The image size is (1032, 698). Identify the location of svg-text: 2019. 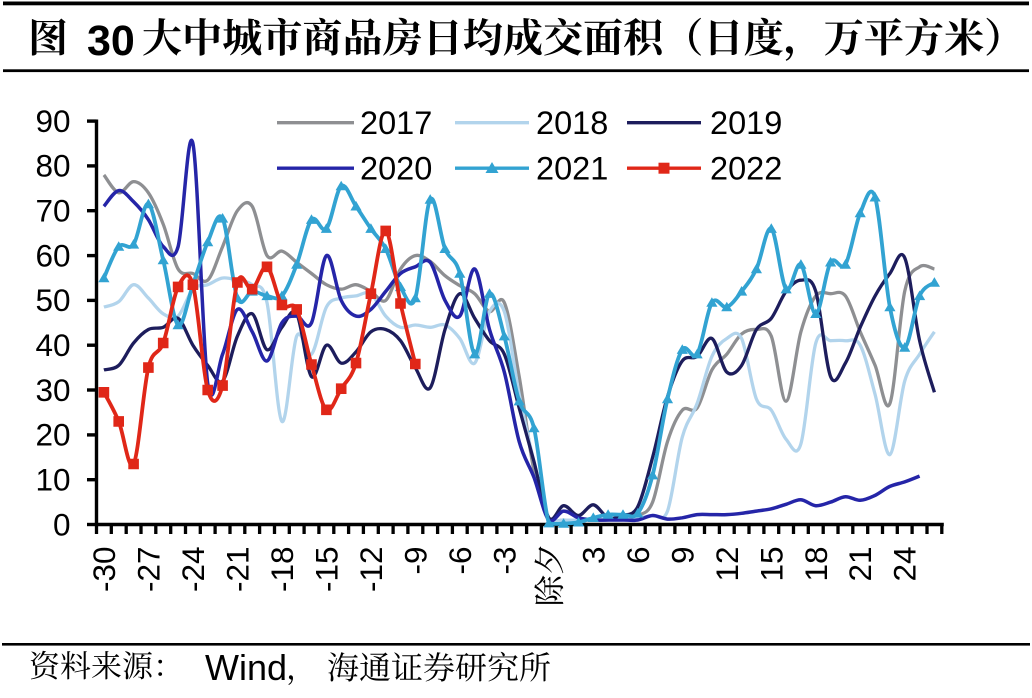
(746, 123).